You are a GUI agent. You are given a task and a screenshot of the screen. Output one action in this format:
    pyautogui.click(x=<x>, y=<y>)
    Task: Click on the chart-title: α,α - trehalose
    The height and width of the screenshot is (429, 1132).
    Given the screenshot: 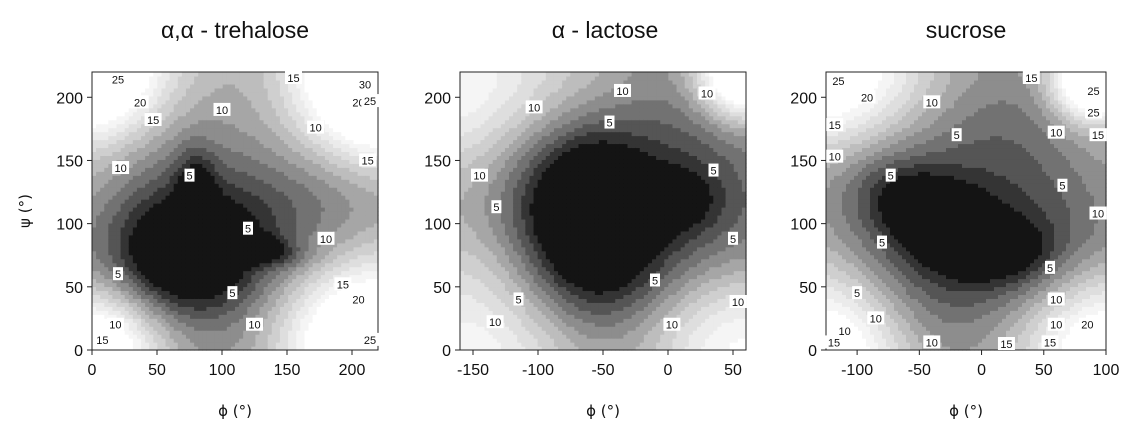 What is the action you would take?
    pyautogui.click(x=235, y=30)
    